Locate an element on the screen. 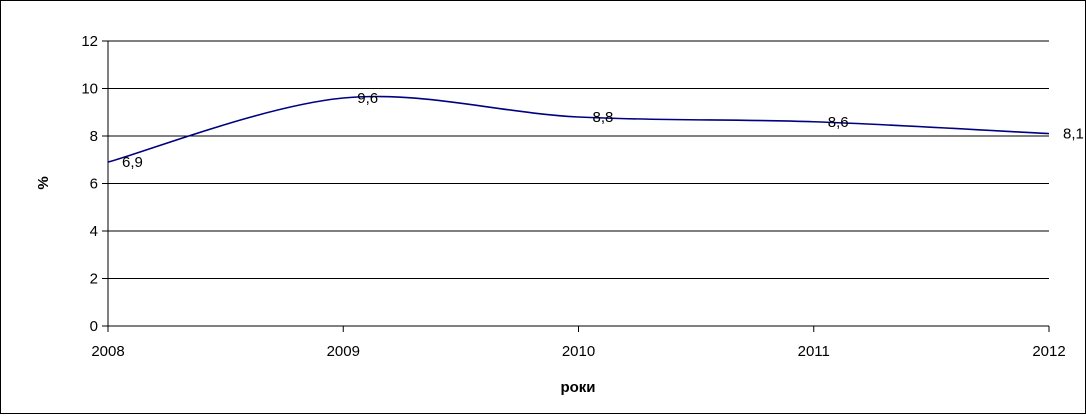 The image size is (1086, 419). x-tick-label: 2008 is located at coordinates (107, 351).